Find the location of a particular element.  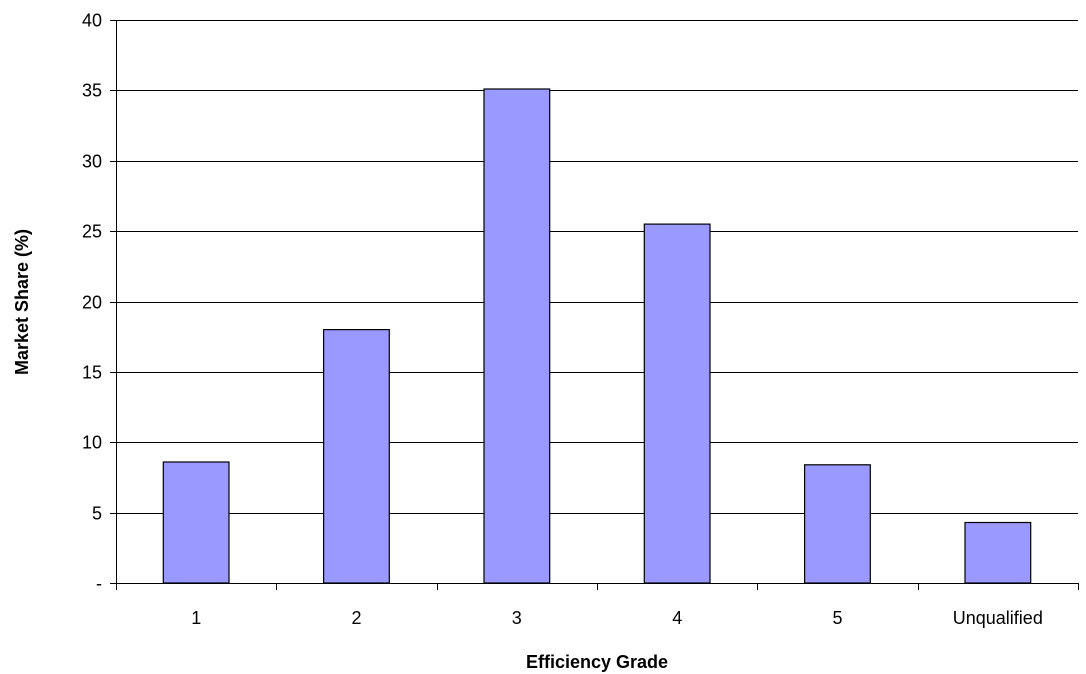

x-tick-label: 1 is located at coordinates (196, 618).